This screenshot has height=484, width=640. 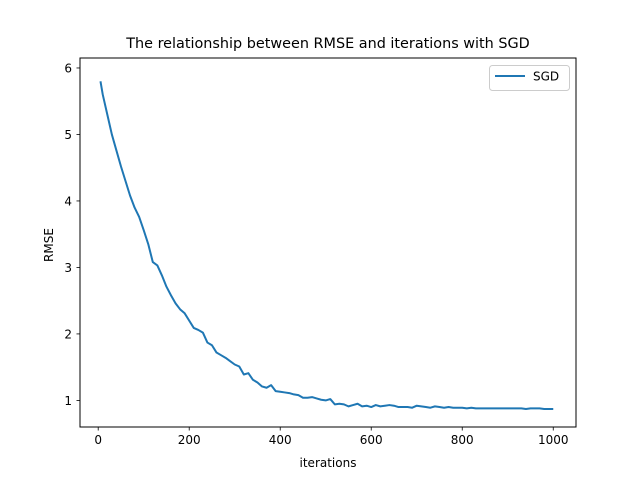 What do you see at coordinates (371, 440) in the screenshot?
I see `x-tick-label: 600` at bounding box center [371, 440].